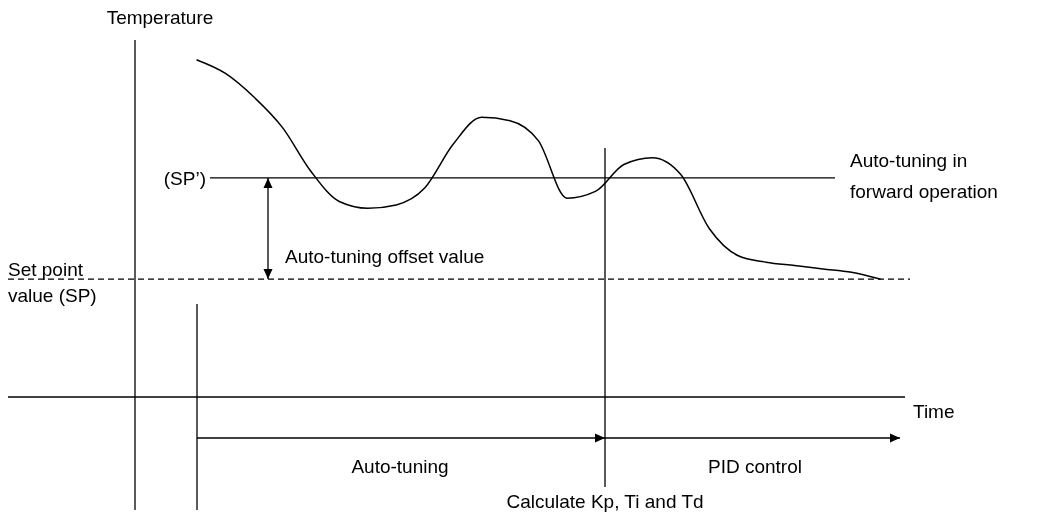 The width and height of the screenshot is (1062, 516). I want to click on text: Auto-tuning, so click(400, 466).